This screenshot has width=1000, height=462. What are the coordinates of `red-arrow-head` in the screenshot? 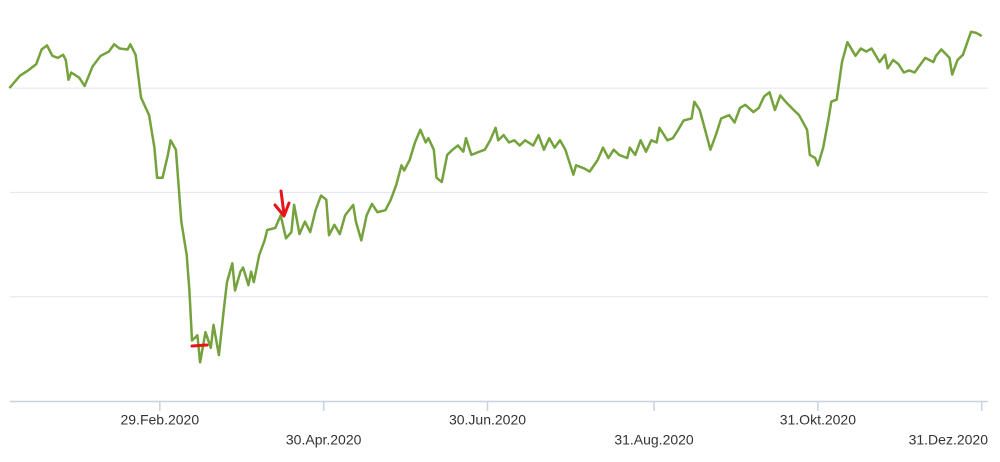 It's located at (282, 209).